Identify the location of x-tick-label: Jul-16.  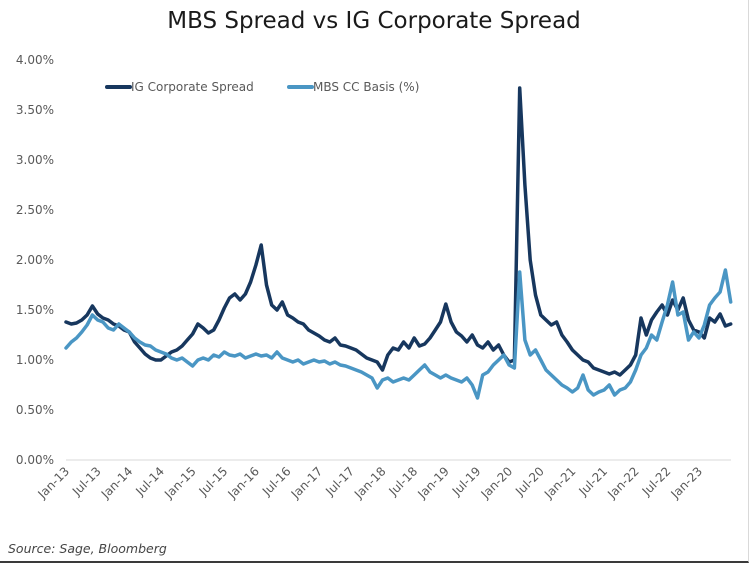
(276, 481).